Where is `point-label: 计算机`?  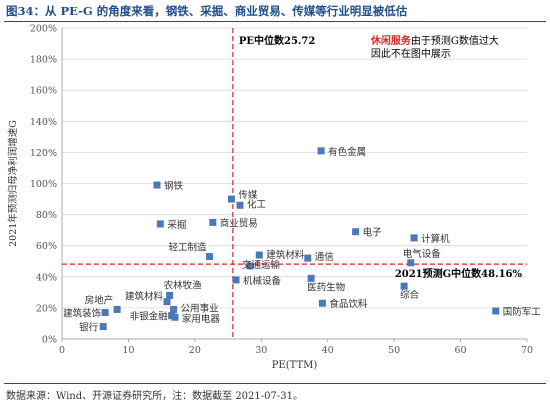 point-label: 计算机 is located at coordinates (435, 239).